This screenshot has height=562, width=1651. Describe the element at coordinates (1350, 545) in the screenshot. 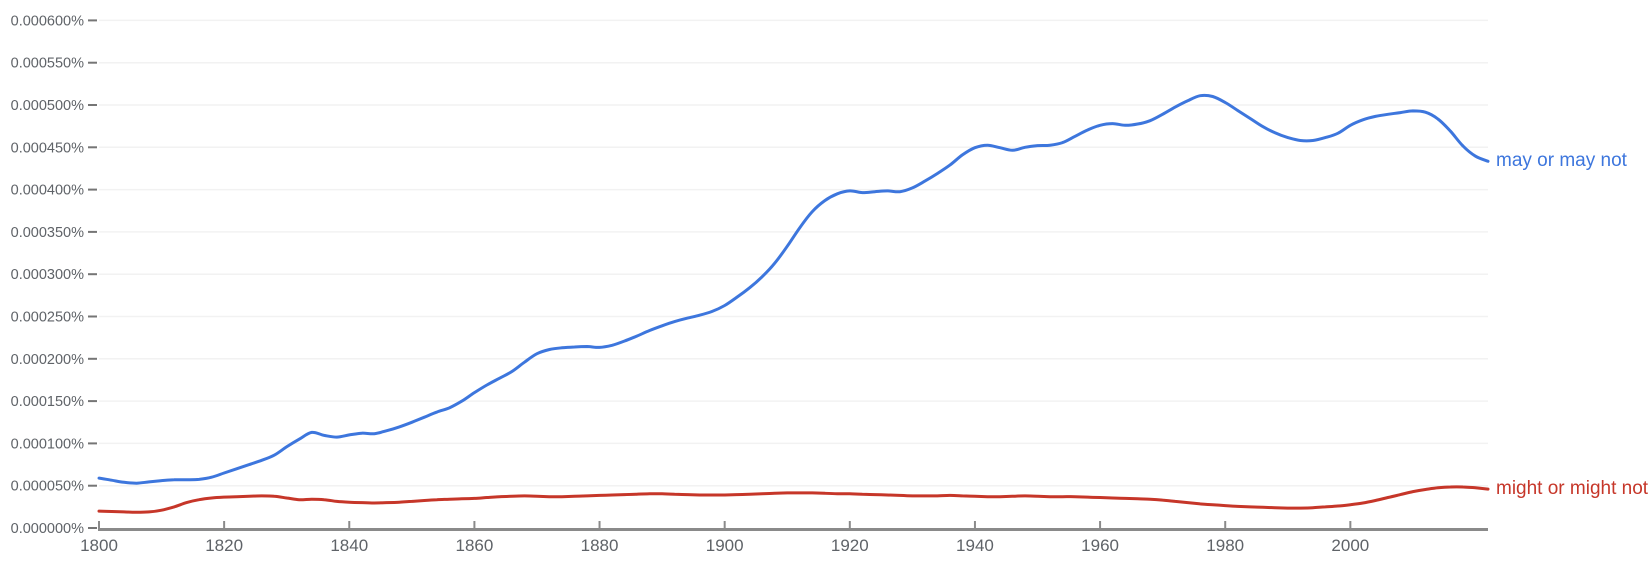

I see `x-tick-label: 2000` at that location.